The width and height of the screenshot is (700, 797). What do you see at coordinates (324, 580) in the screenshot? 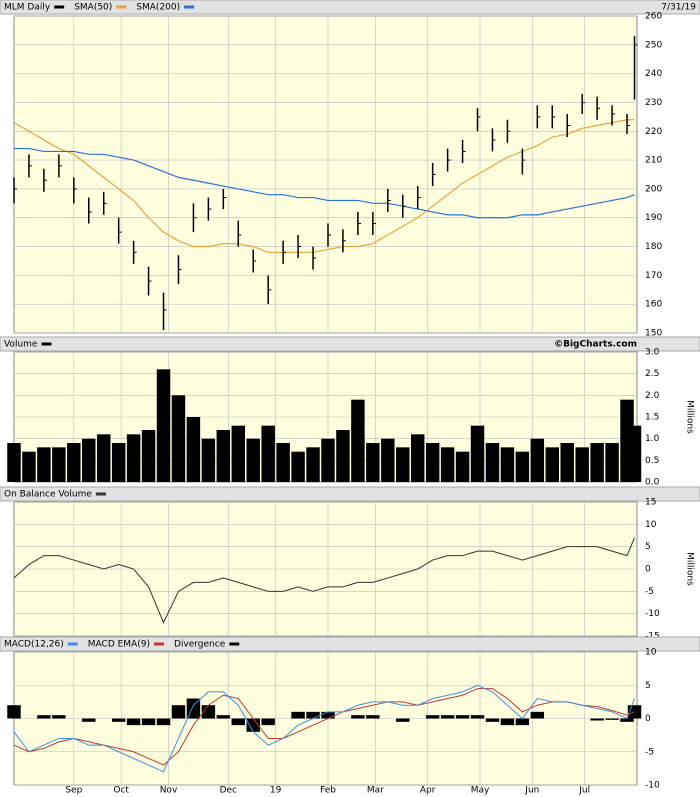
I see `obv-line` at bounding box center [324, 580].